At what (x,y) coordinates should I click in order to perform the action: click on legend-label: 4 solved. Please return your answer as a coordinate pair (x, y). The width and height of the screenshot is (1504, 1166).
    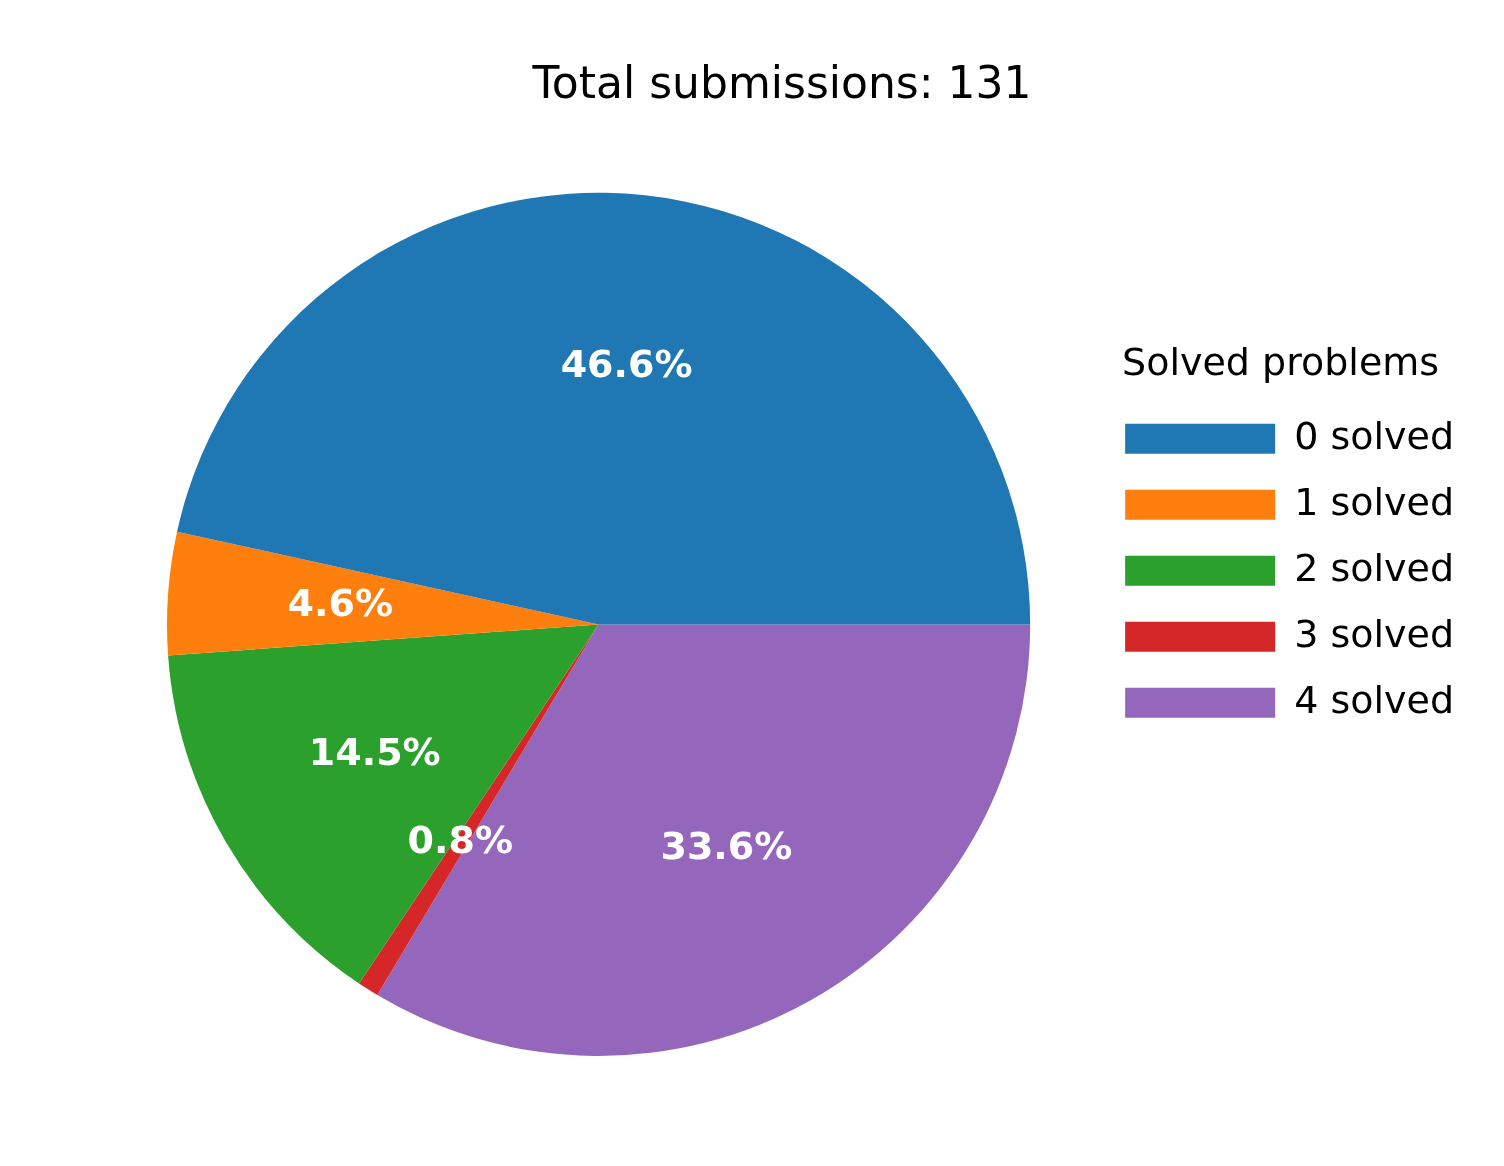
    Looking at the image, I should click on (1374, 699).